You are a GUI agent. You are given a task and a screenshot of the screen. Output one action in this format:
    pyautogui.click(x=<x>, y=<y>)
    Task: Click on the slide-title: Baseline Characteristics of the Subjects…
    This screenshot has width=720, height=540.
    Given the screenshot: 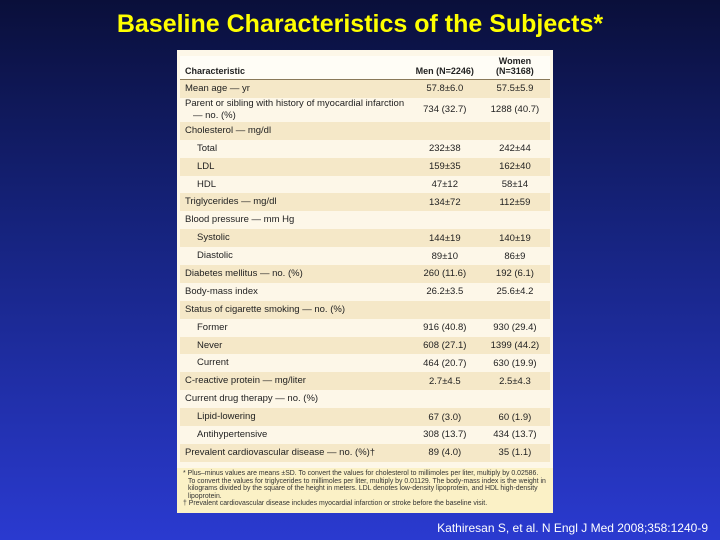 What is the action you would take?
    pyautogui.click(x=360, y=24)
    